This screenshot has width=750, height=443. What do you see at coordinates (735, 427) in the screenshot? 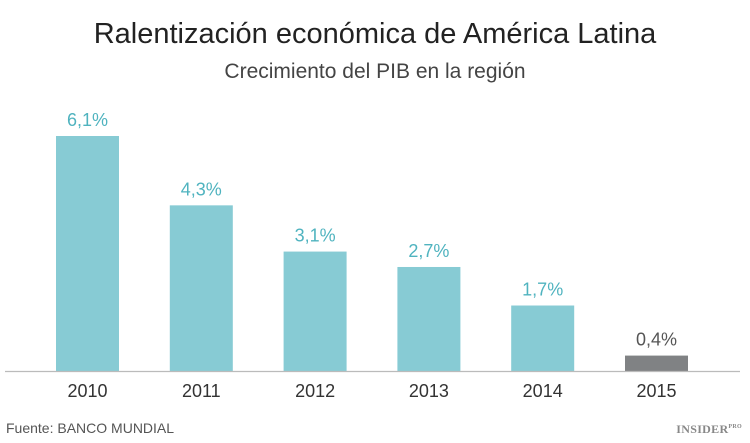
I see `logo-sub: PRO` at bounding box center [735, 427].